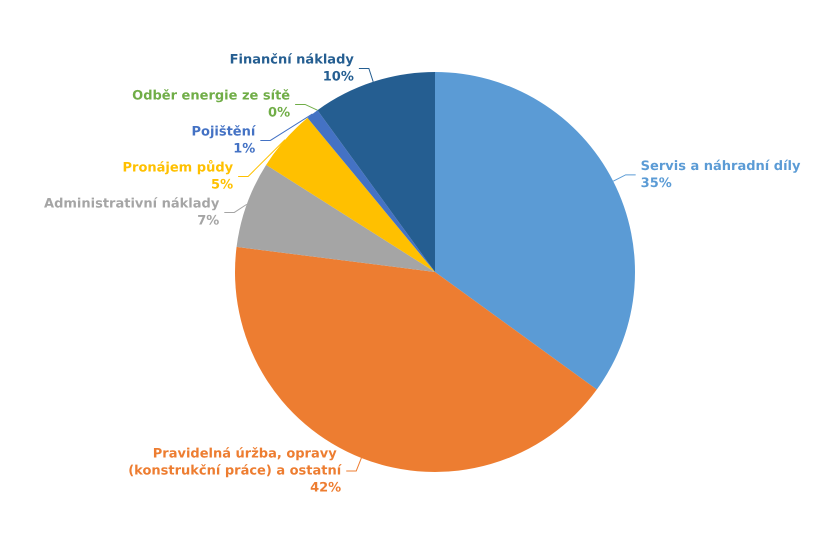 This screenshot has width=830, height=548. Describe the element at coordinates (292, 60) in the screenshot. I see `slice-label: Finanční náklady` at that location.